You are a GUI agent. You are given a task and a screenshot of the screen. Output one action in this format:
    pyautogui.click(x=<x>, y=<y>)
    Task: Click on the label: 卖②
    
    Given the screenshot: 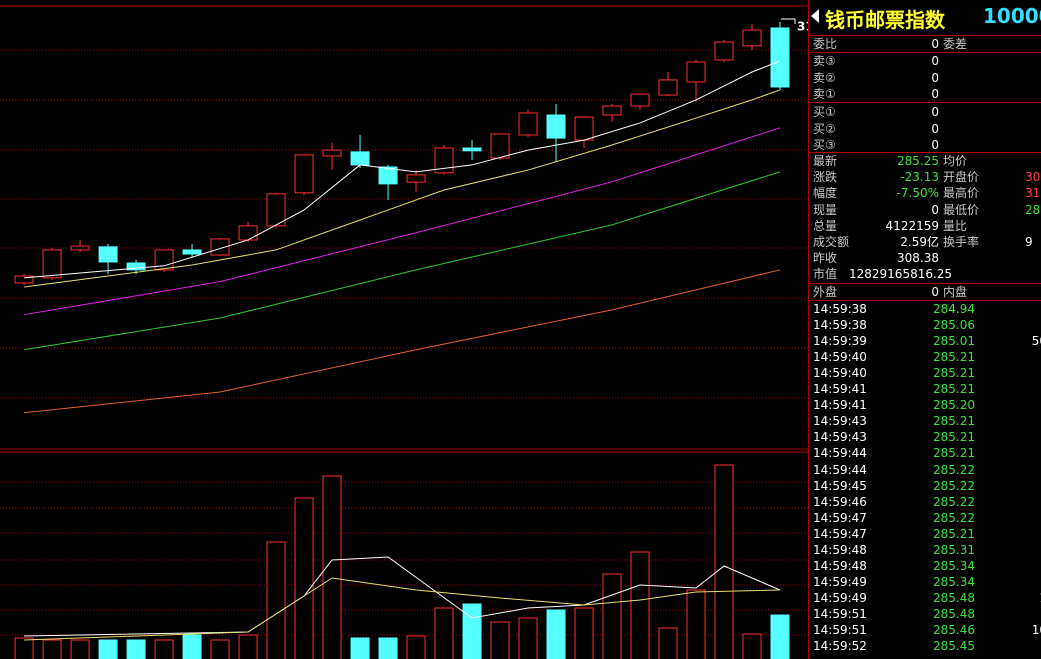 What is the action you would take?
    pyautogui.click(x=824, y=77)
    